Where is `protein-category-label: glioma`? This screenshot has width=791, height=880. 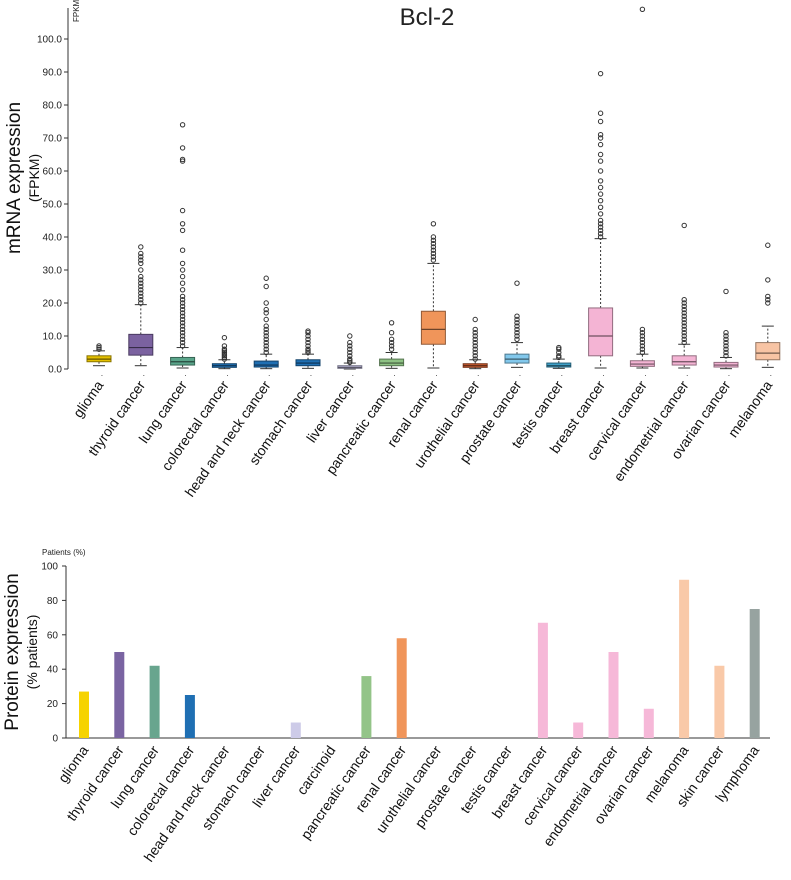 protein-category-label: glioma is located at coordinates (73, 763).